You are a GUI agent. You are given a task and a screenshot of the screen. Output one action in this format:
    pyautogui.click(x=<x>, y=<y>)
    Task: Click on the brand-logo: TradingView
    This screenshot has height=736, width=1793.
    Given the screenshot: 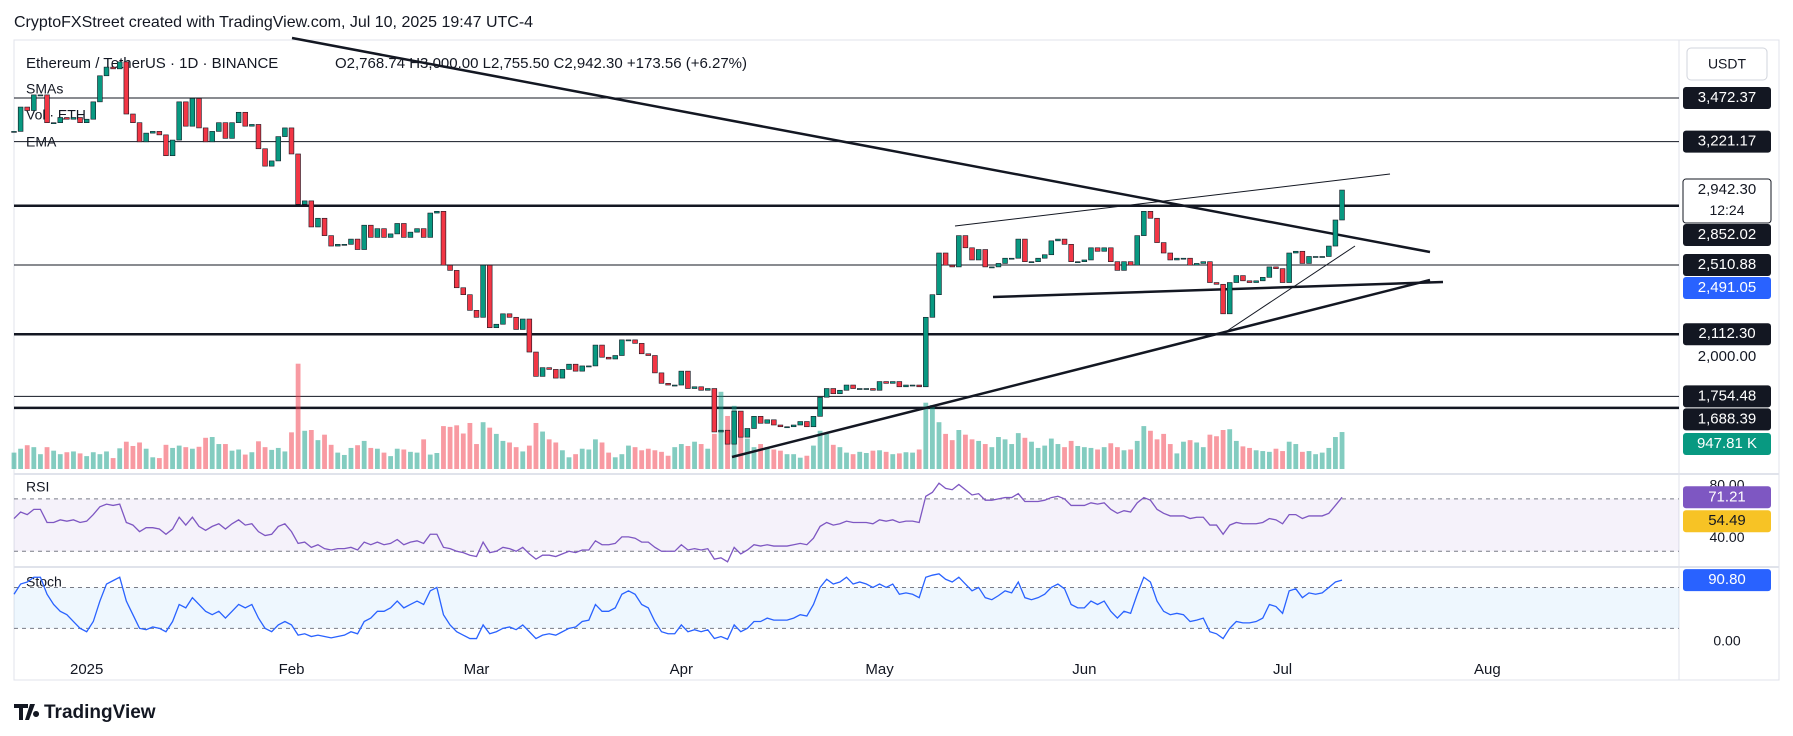 What is the action you would take?
    pyautogui.click(x=85, y=712)
    